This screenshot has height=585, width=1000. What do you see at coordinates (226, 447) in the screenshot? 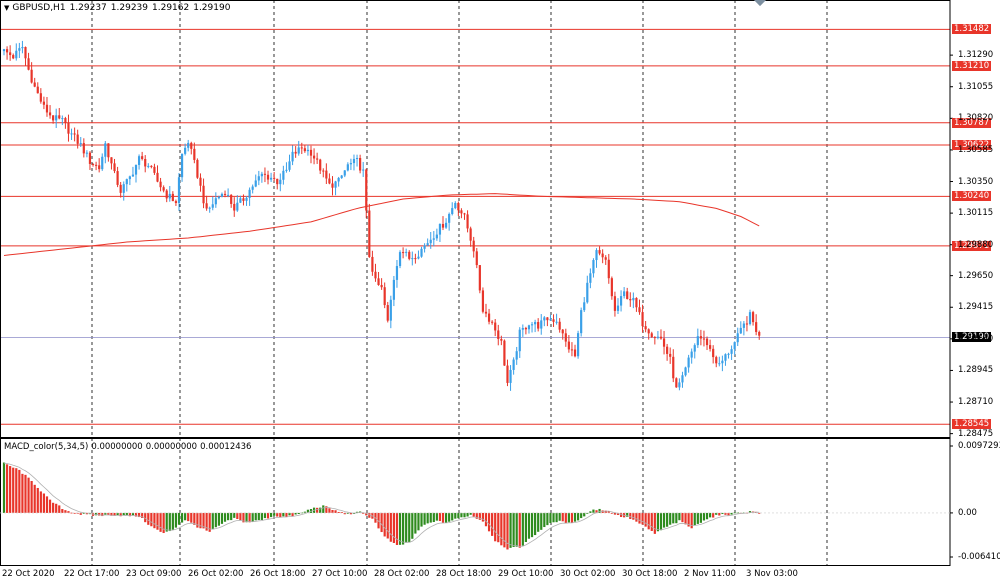
I see `macd-value-3: 0.00012436` at bounding box center [226, 447].